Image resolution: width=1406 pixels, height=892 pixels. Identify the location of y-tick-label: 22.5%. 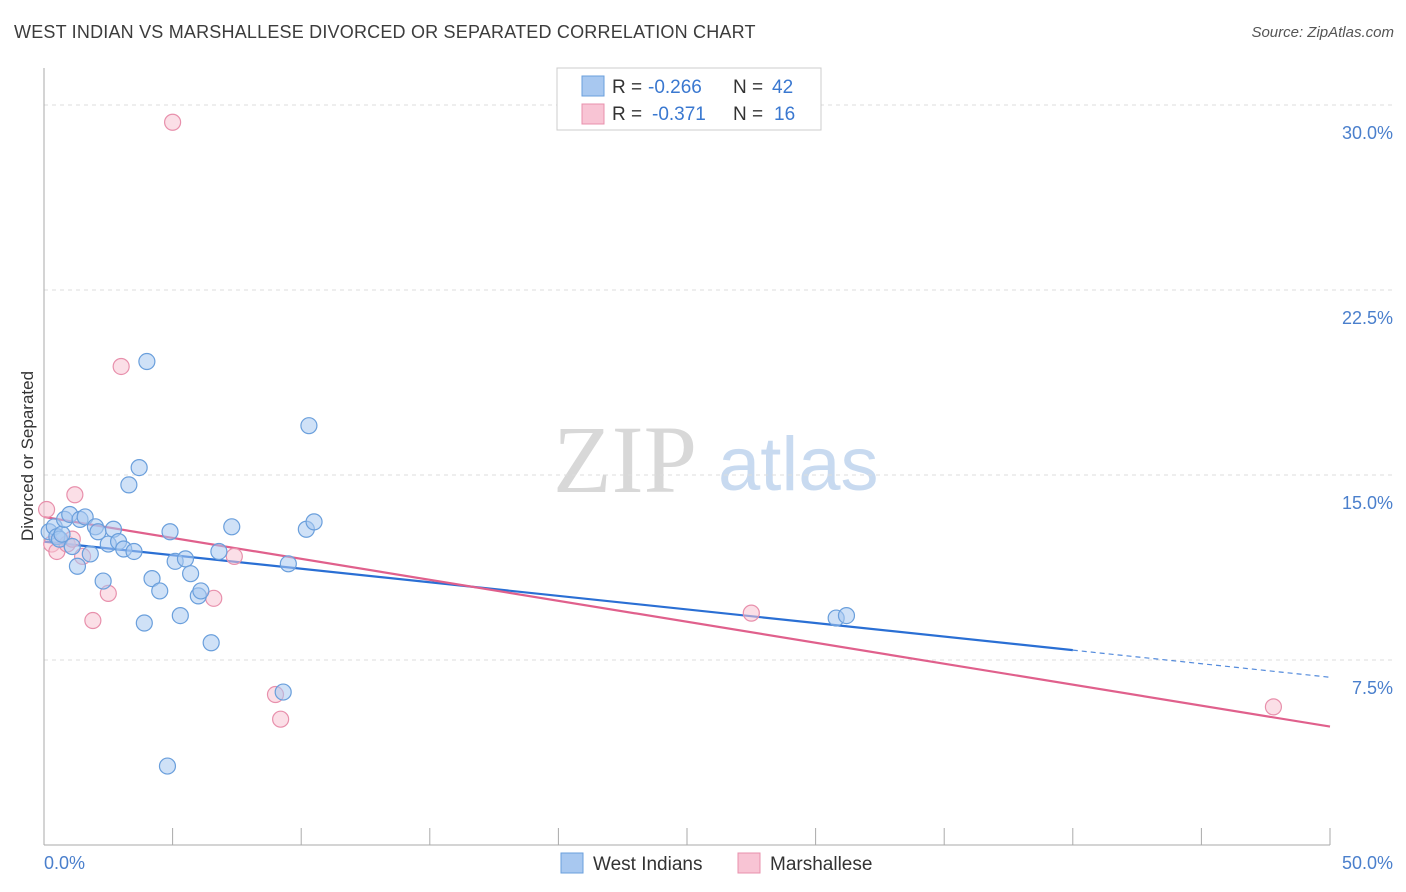
(1367, 318).